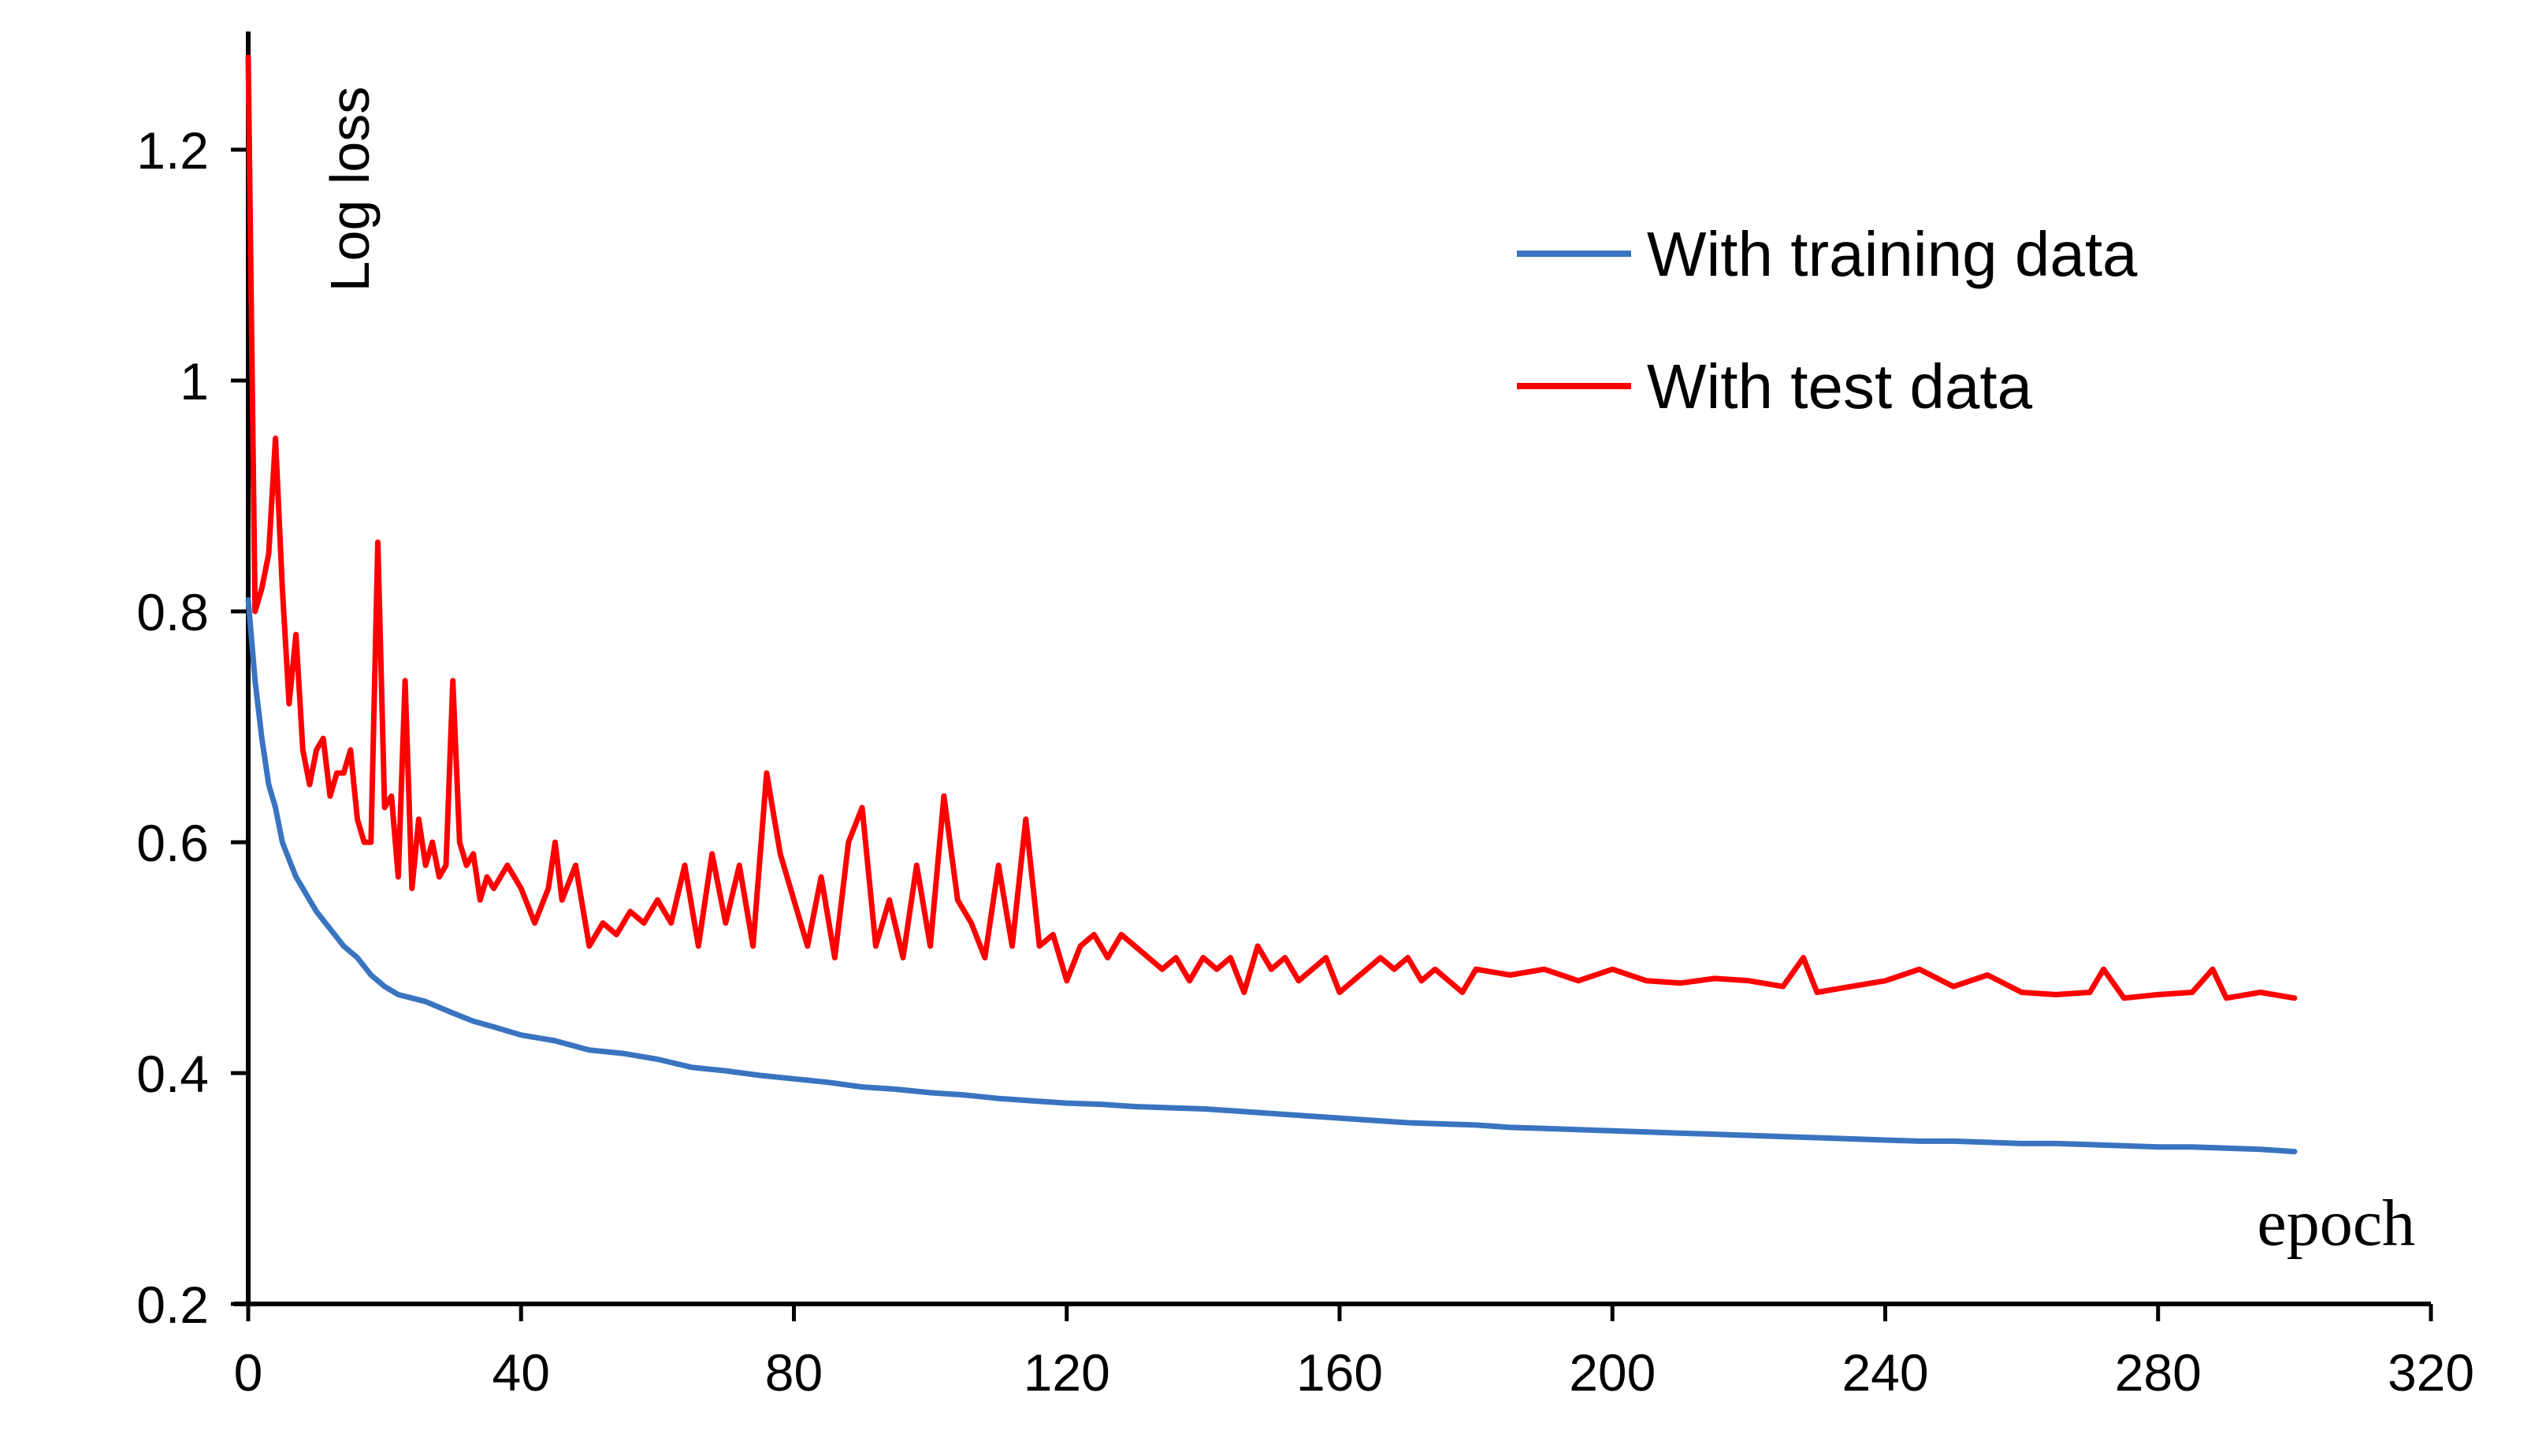 The image size is (2531, 1456). What do you see at coordinates (1892, 254) in the screenshot?
I see `legend-label-training: With training data` at bounding box center [1892, 254].